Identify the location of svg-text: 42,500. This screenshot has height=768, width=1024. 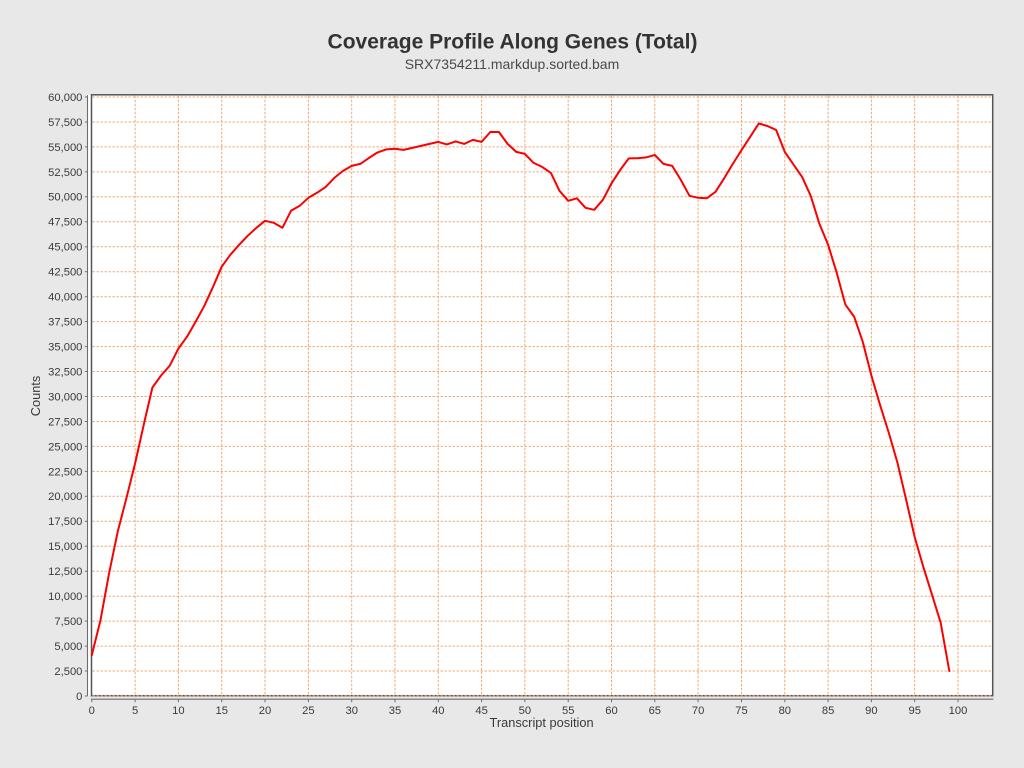
(65, 273).